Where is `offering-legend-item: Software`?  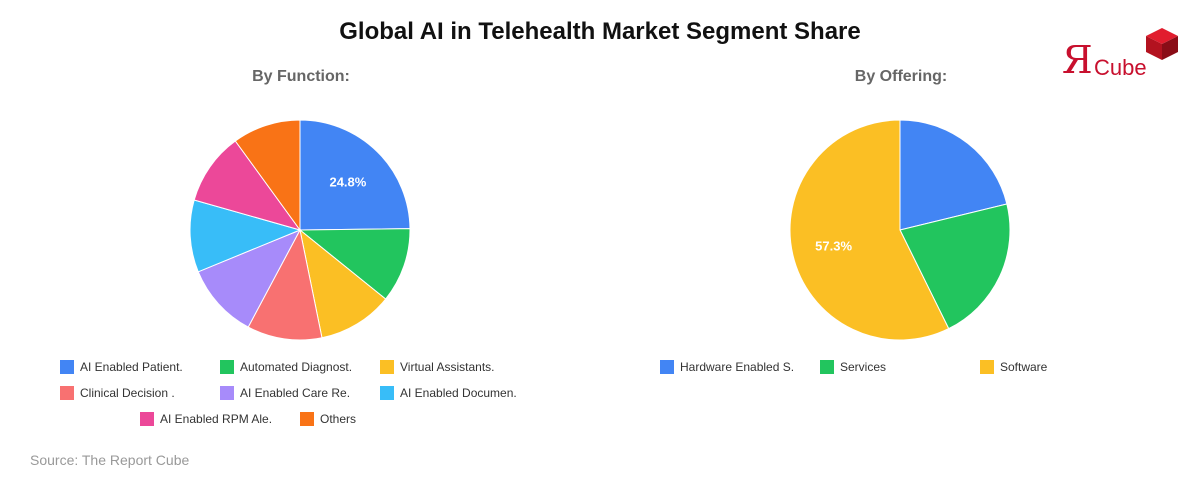 offering-legend-item: Software is located at coordinates (1013, 367).